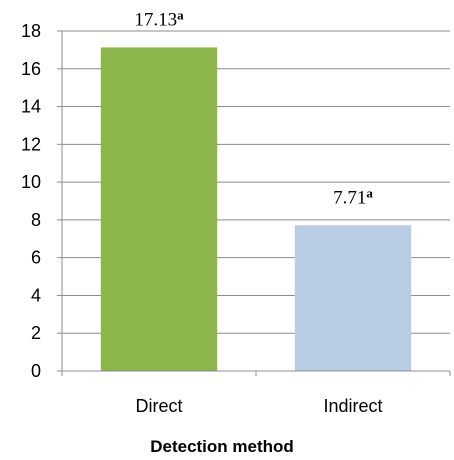  What do you see at coordinates (31, 182) in the screenshot?
I see `y-tick-label: 10` at bounding box center [31, 182].